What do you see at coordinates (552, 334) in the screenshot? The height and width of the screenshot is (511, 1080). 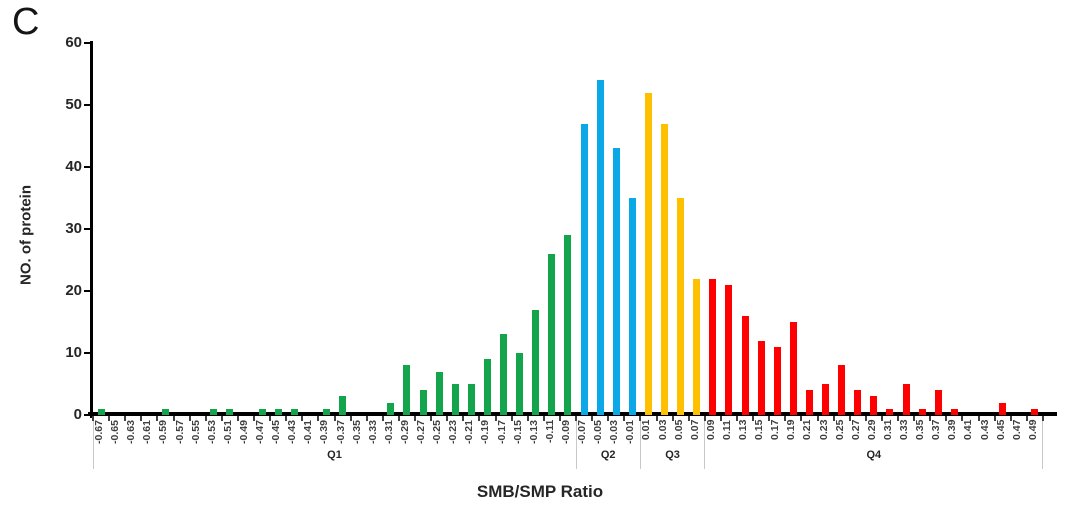 I see `bar--0.11` at bounding box center [552, 334].